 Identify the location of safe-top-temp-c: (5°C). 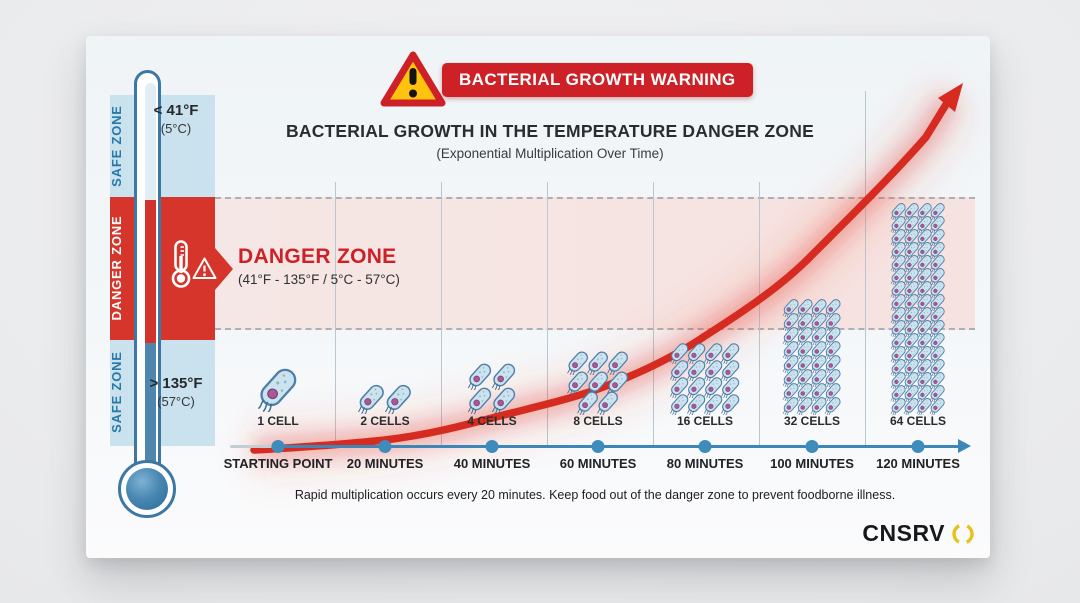
(176, 128).